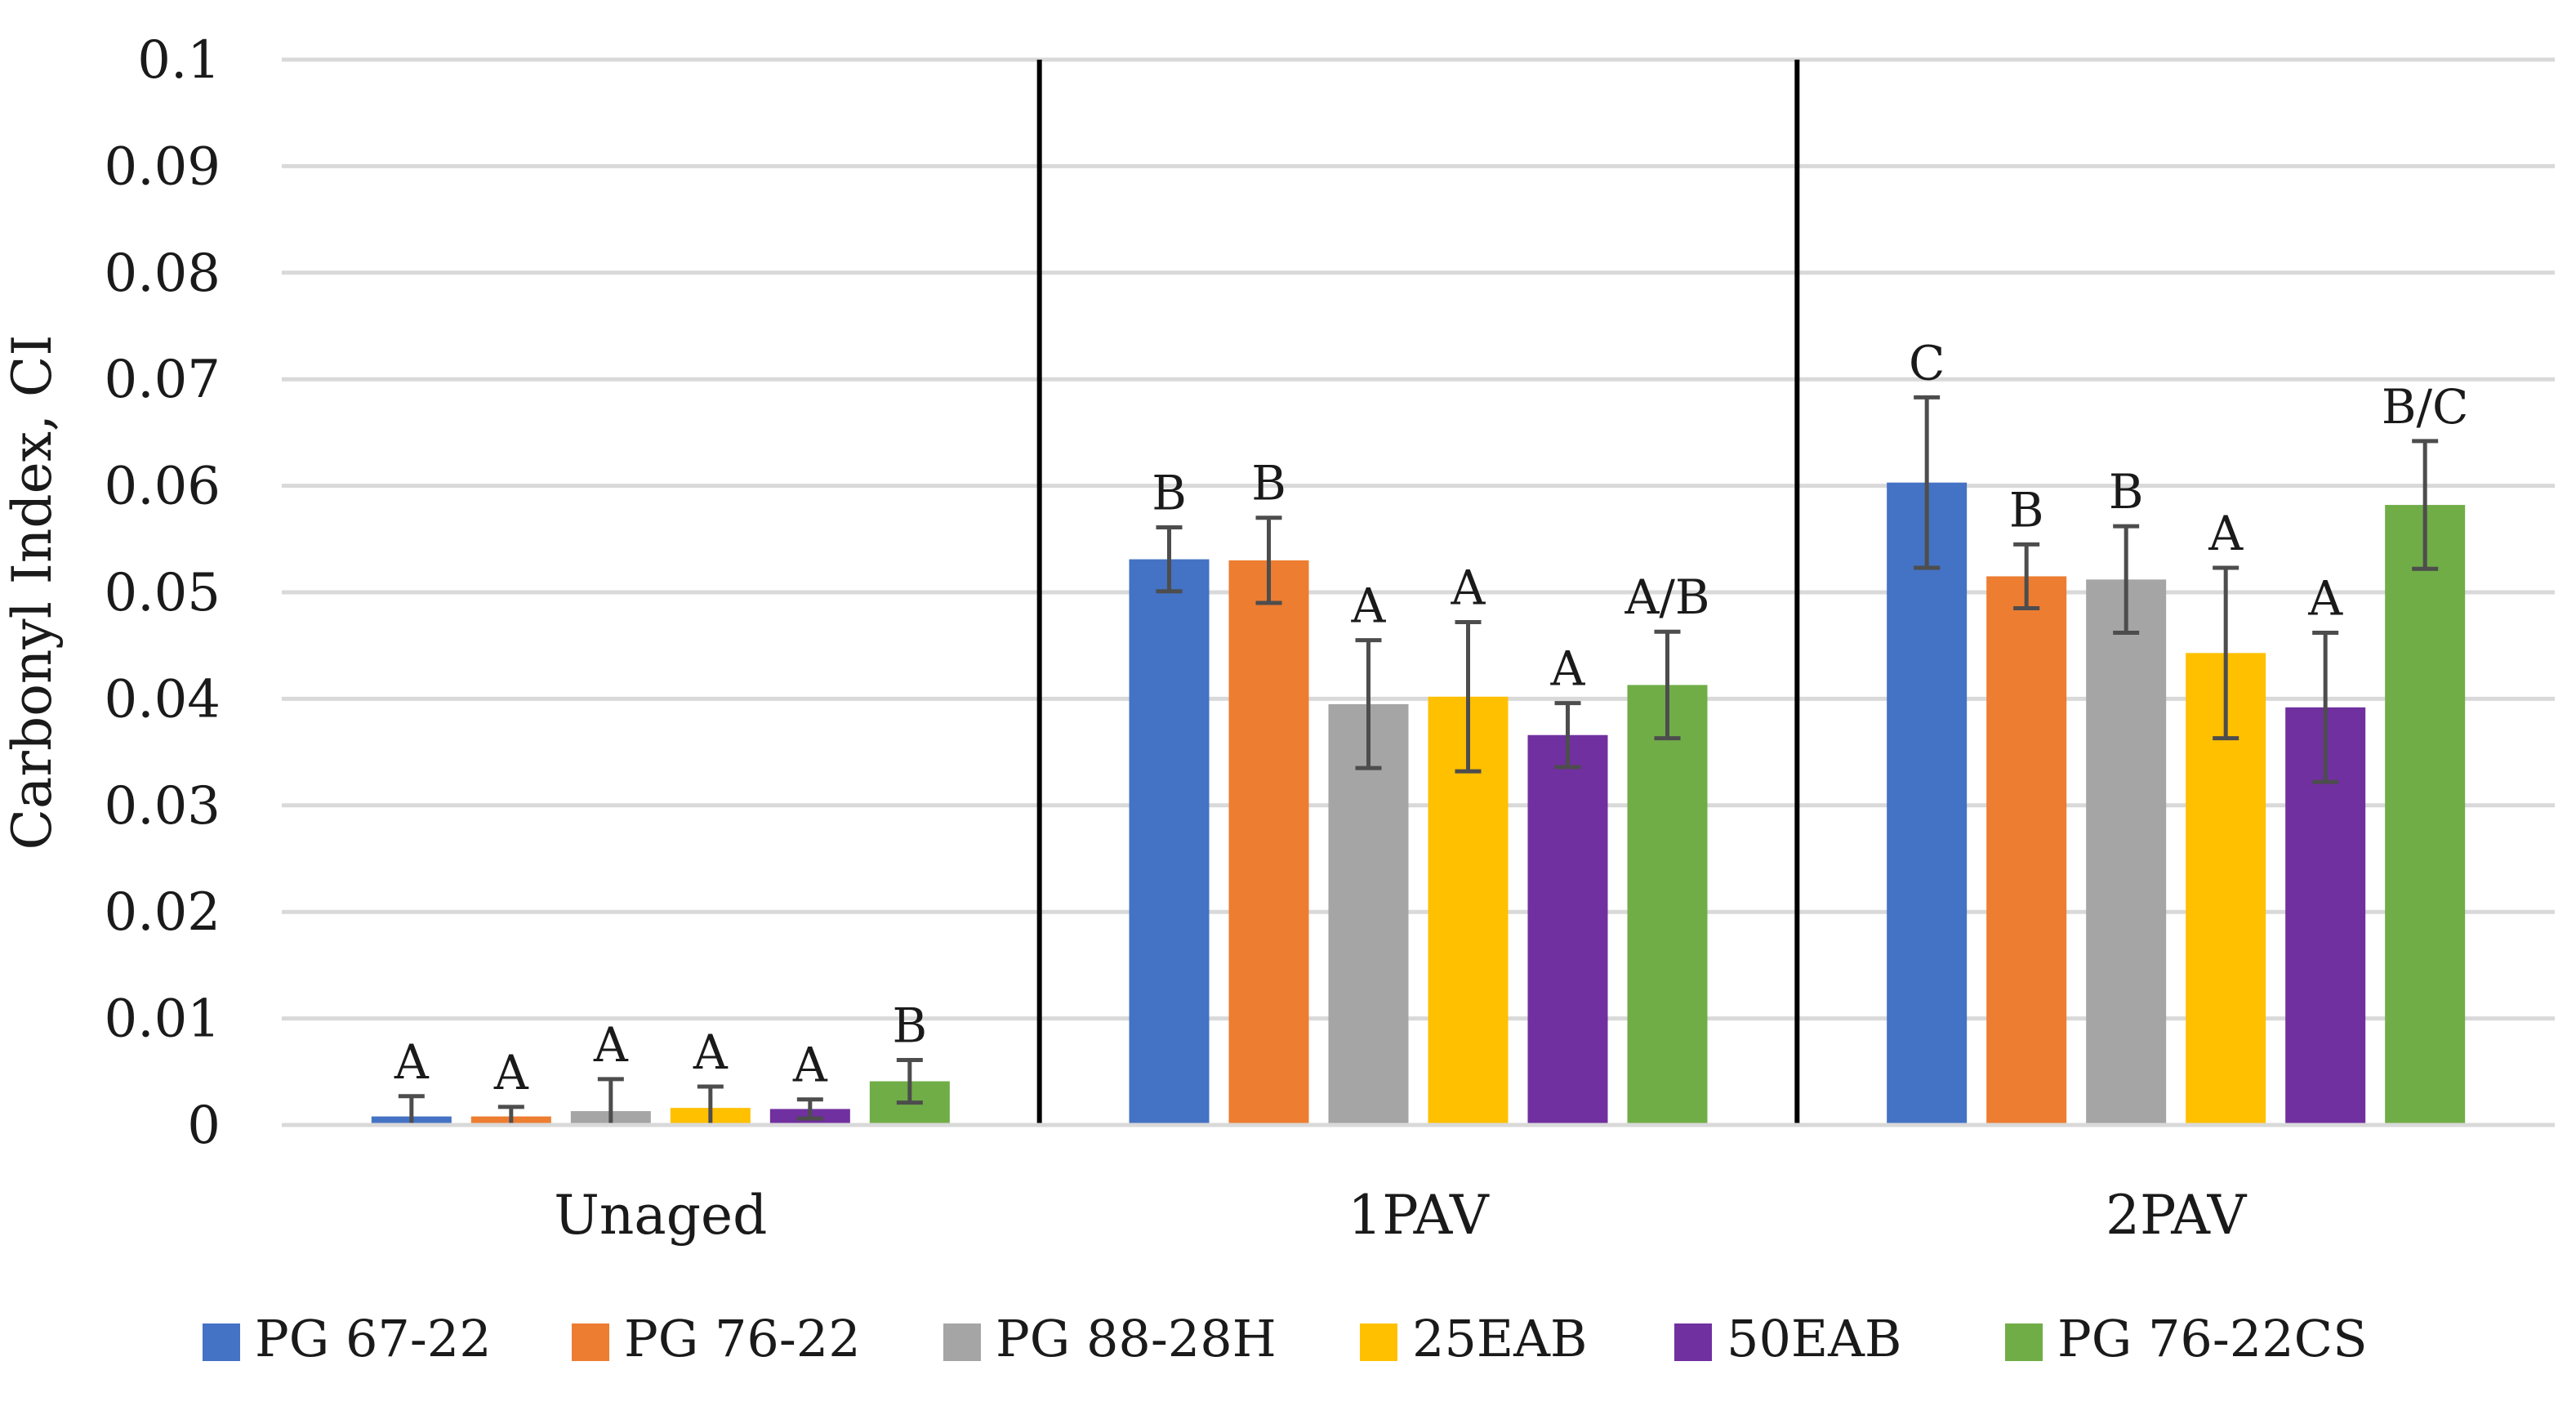 The width and height of the screenshot is (2576, 1406). What do you see at coordinates (2425, 407) in the screenshot?
I see `significance-label: B/C` at bounding box center [2425, 407].